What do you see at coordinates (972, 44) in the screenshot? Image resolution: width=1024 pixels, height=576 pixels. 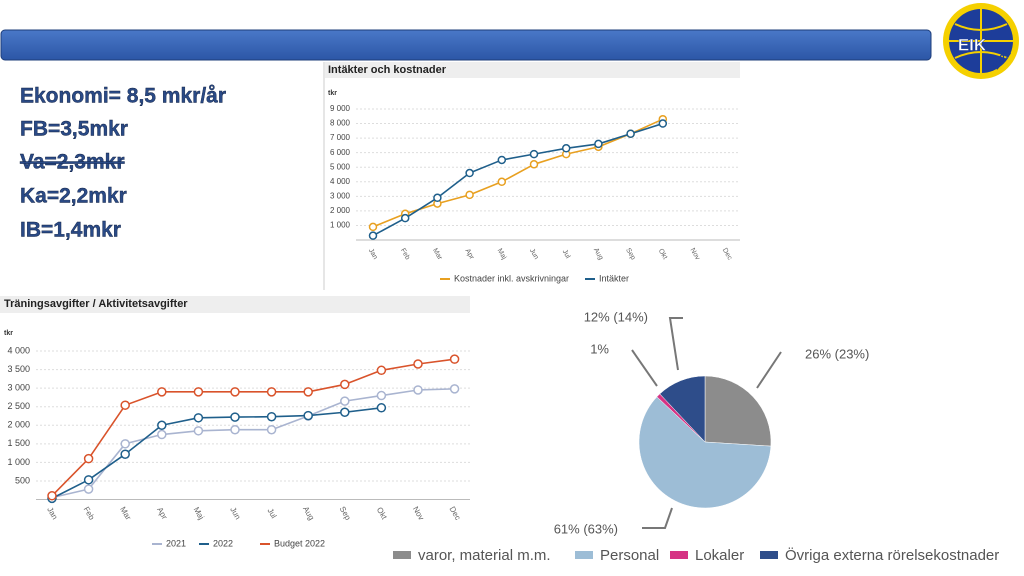 I see `logo-name: EIK` at bounding box center [972, 44].